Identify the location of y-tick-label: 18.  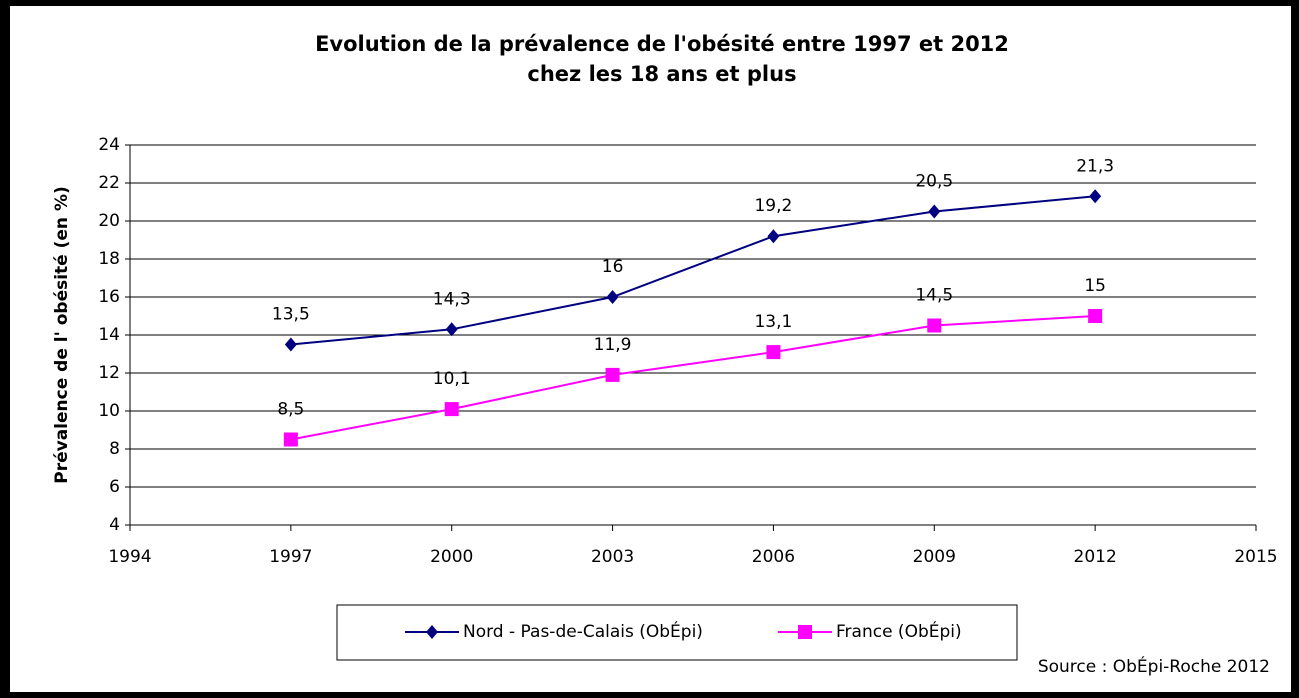
(109, 259).